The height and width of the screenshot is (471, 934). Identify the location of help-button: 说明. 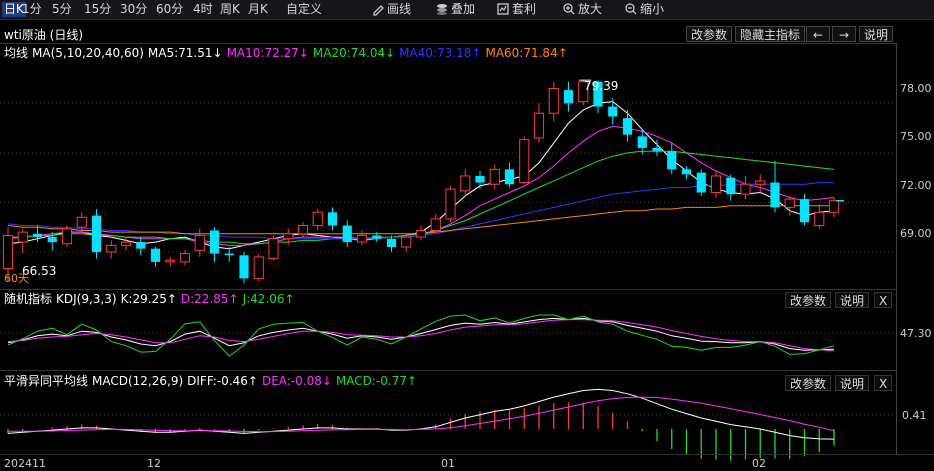
(876, 34).